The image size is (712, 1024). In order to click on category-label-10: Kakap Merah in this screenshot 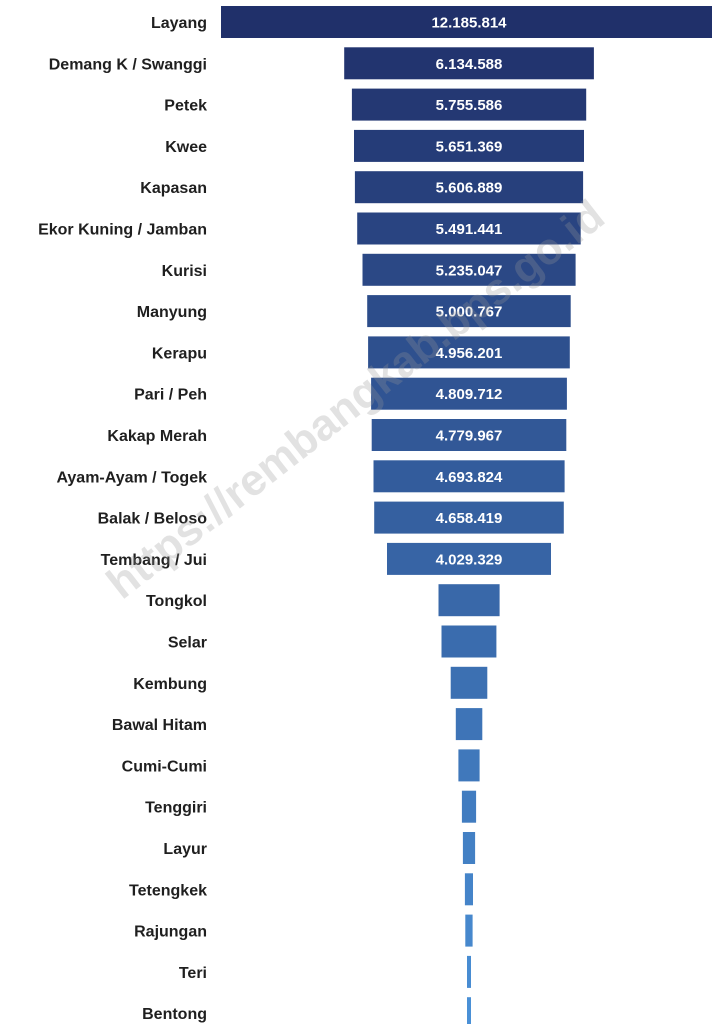, I will do `click(157, 436)`.